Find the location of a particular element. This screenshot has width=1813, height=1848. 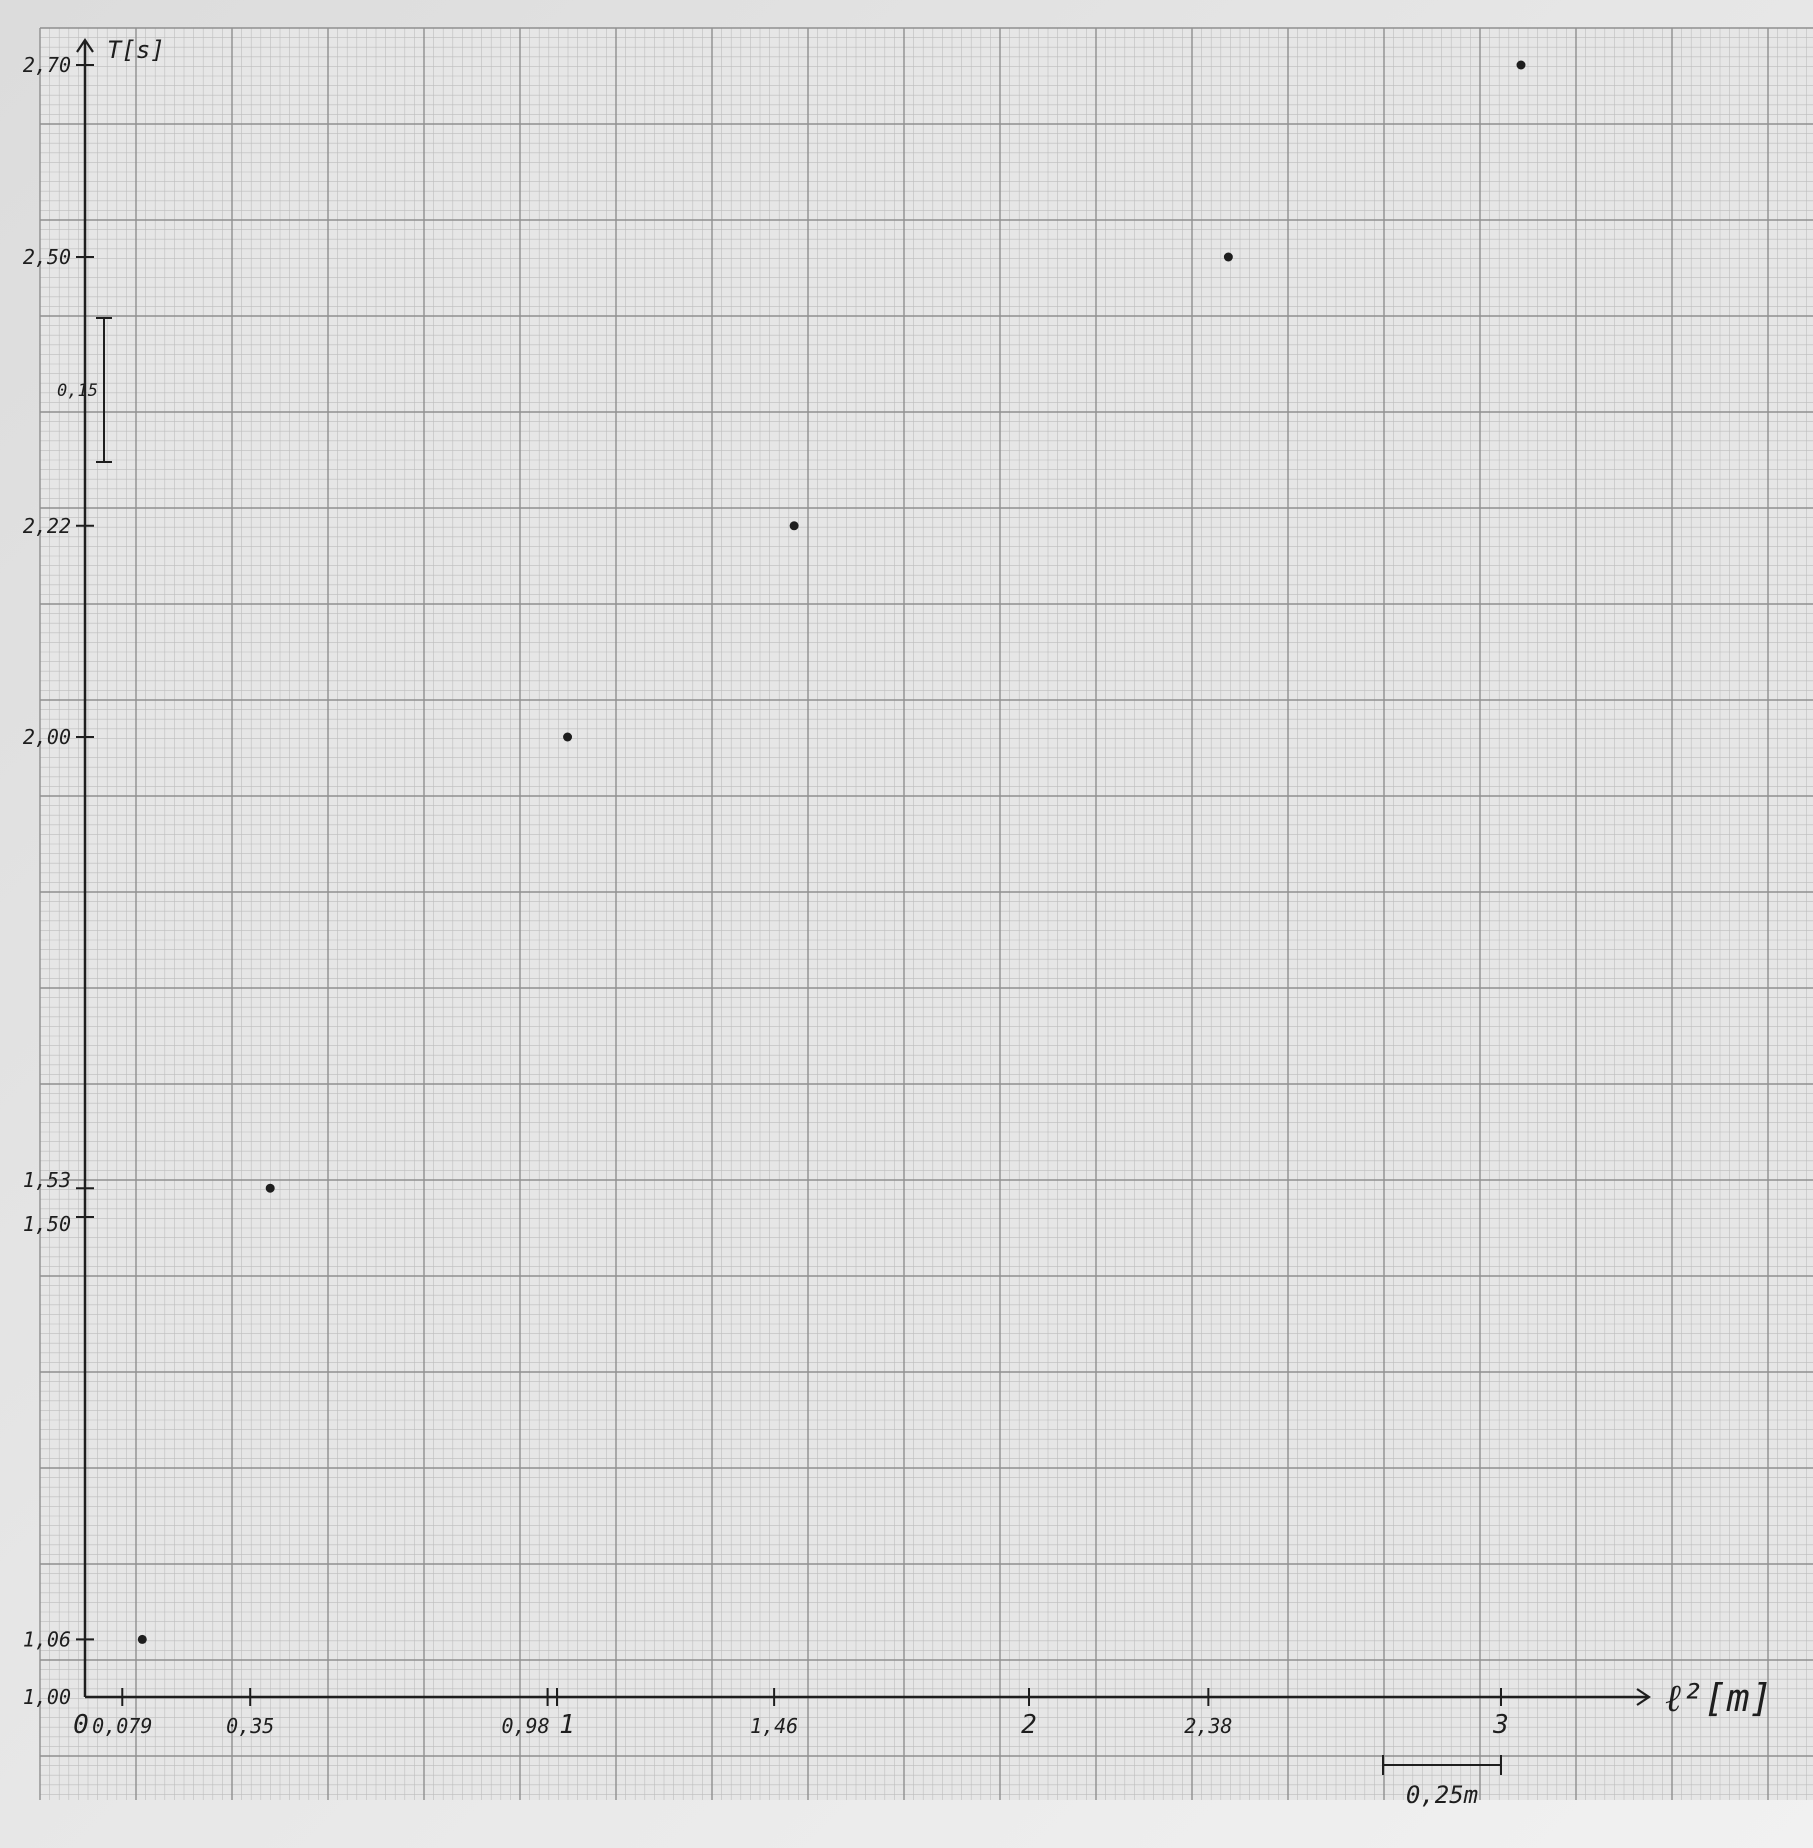

y-tick-label-6: 2,50 is located at coordinates (47, 257).